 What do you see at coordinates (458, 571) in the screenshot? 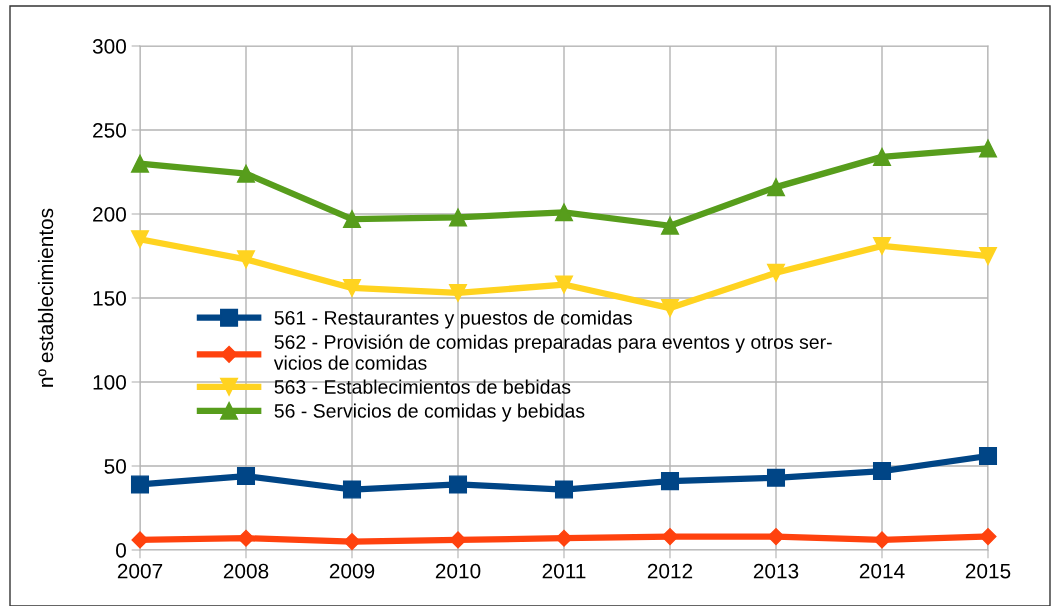
I see `x-tick-label: 2010` at bounding box center [458, 571].